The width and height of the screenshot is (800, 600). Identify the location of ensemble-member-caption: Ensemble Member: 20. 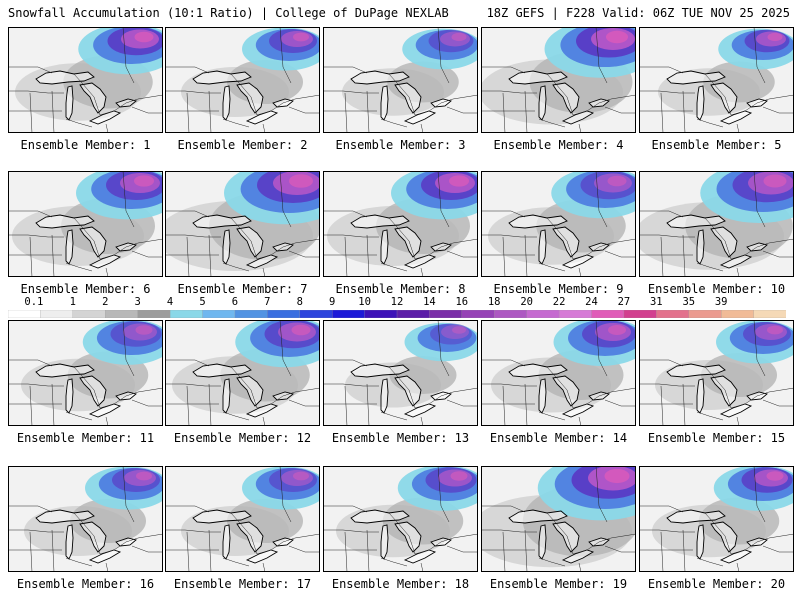
(716, 584).